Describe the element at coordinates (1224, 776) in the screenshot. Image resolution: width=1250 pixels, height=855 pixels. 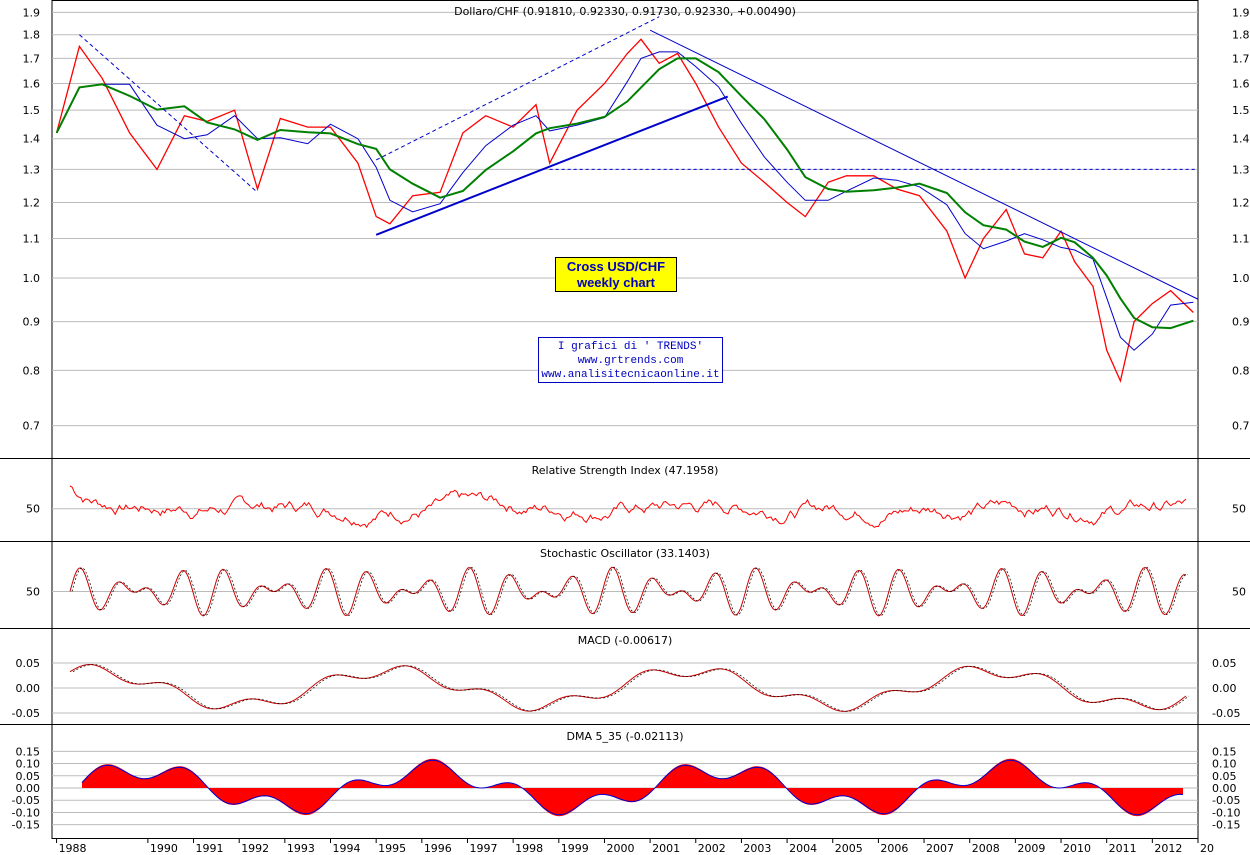
I see `dma-ytick-right-2: 0.05` at that location.